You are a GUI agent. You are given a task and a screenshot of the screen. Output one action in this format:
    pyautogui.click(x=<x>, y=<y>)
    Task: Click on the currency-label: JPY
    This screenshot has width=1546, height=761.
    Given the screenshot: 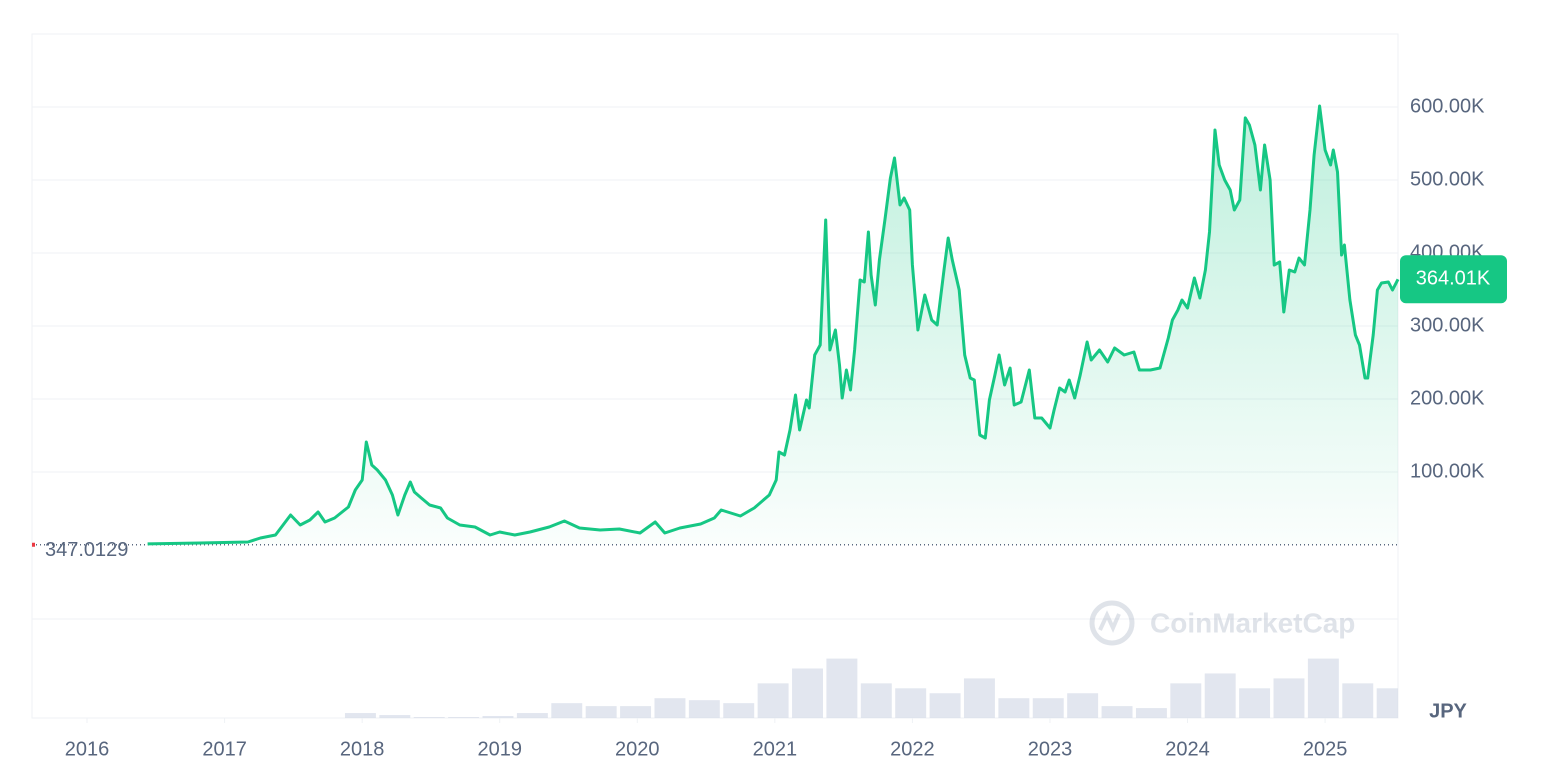 What is the action you would take?
    pyautogui.click(x=1448, y=711)
    